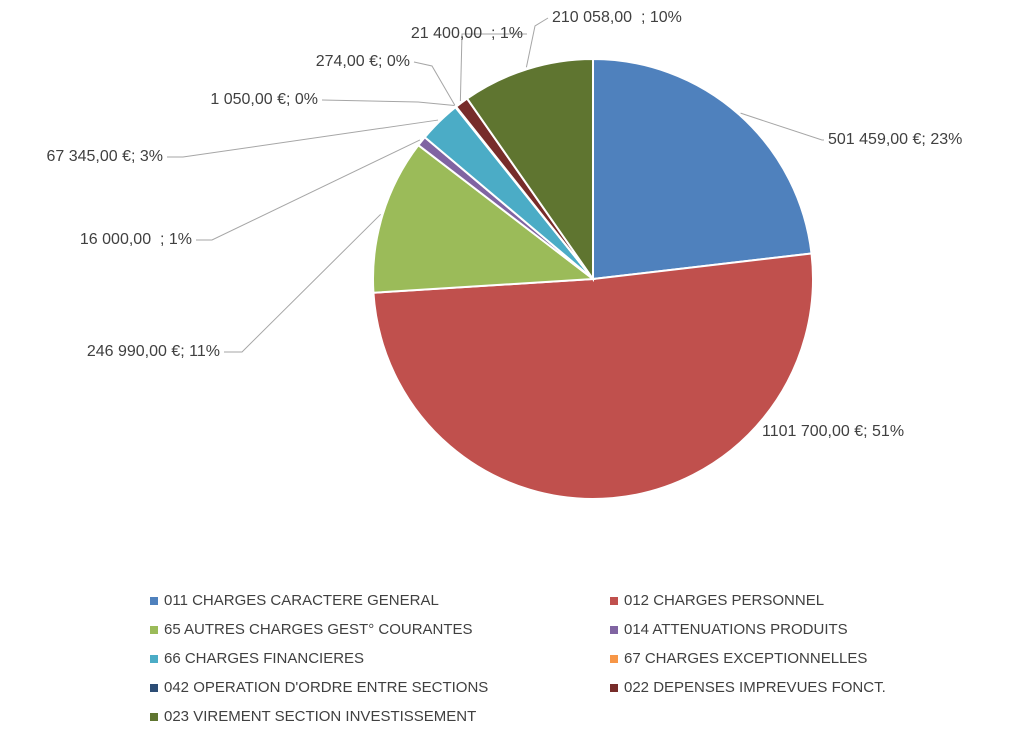 This screenshot has height=729, width=1016. What do you see at coordinates (136, 239) in the screenshot?
I see `data-label: 16 000,00 ; 1%` at bounding box center [136, 239].